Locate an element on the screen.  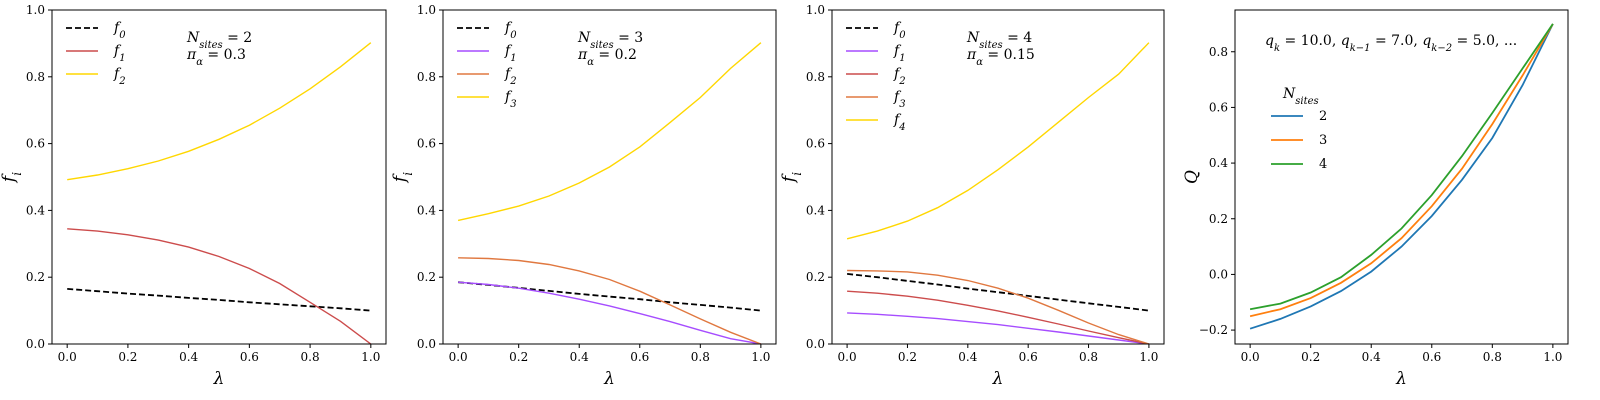
y-axis-label: Q is located at coordinates (1192, 177).